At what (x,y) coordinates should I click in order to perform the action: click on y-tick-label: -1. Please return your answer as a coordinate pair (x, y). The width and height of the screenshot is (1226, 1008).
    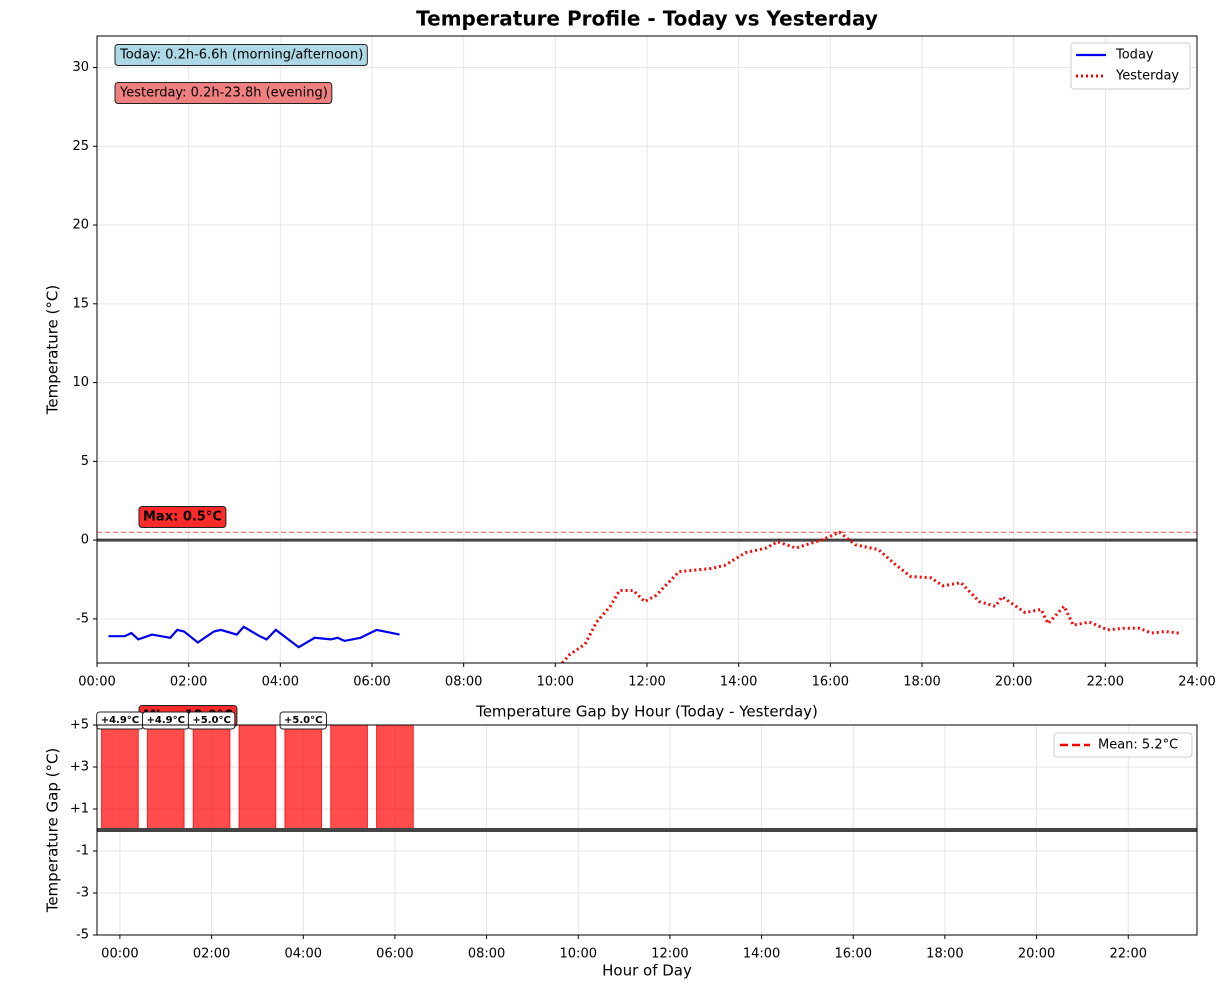
    Looking at the image, I should click on (82, 851).